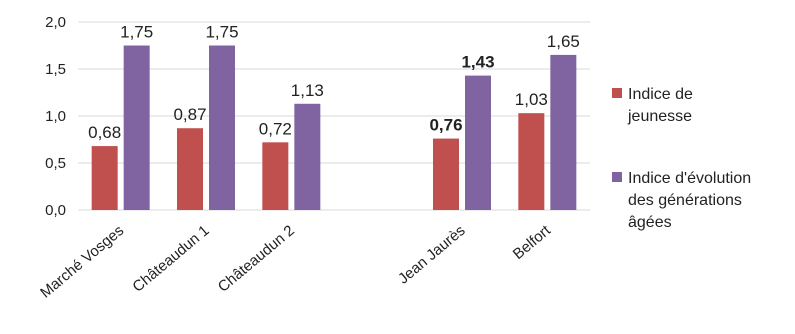 The image size is (795, 334). I want to click on legend-item: Indice d'évolution des générations âgées, so click(681, 200).